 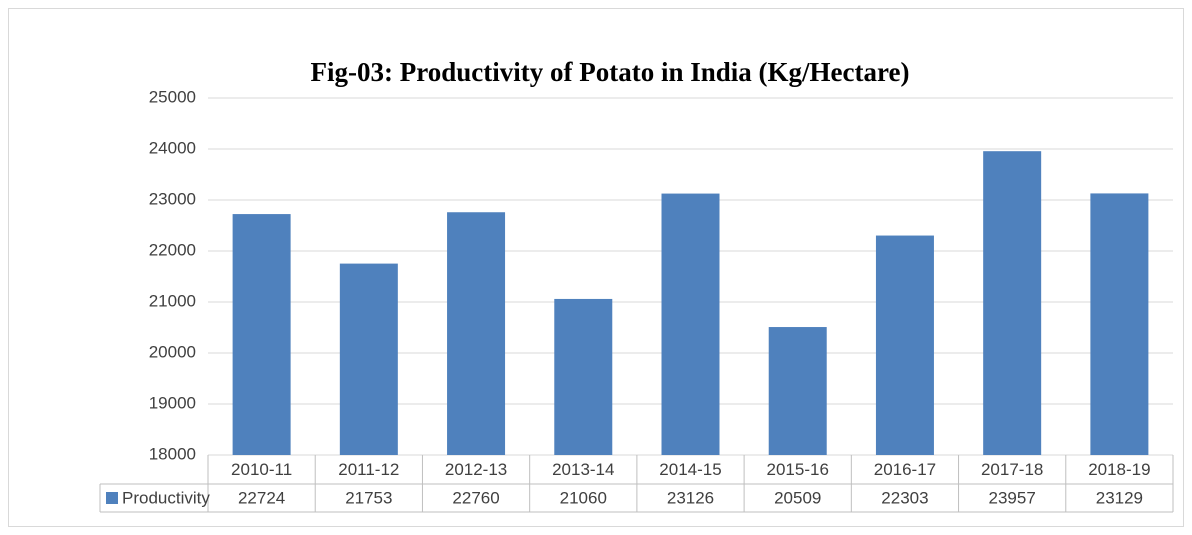 I want to click on data-table-value: 22724, so click(x=261, y=497).